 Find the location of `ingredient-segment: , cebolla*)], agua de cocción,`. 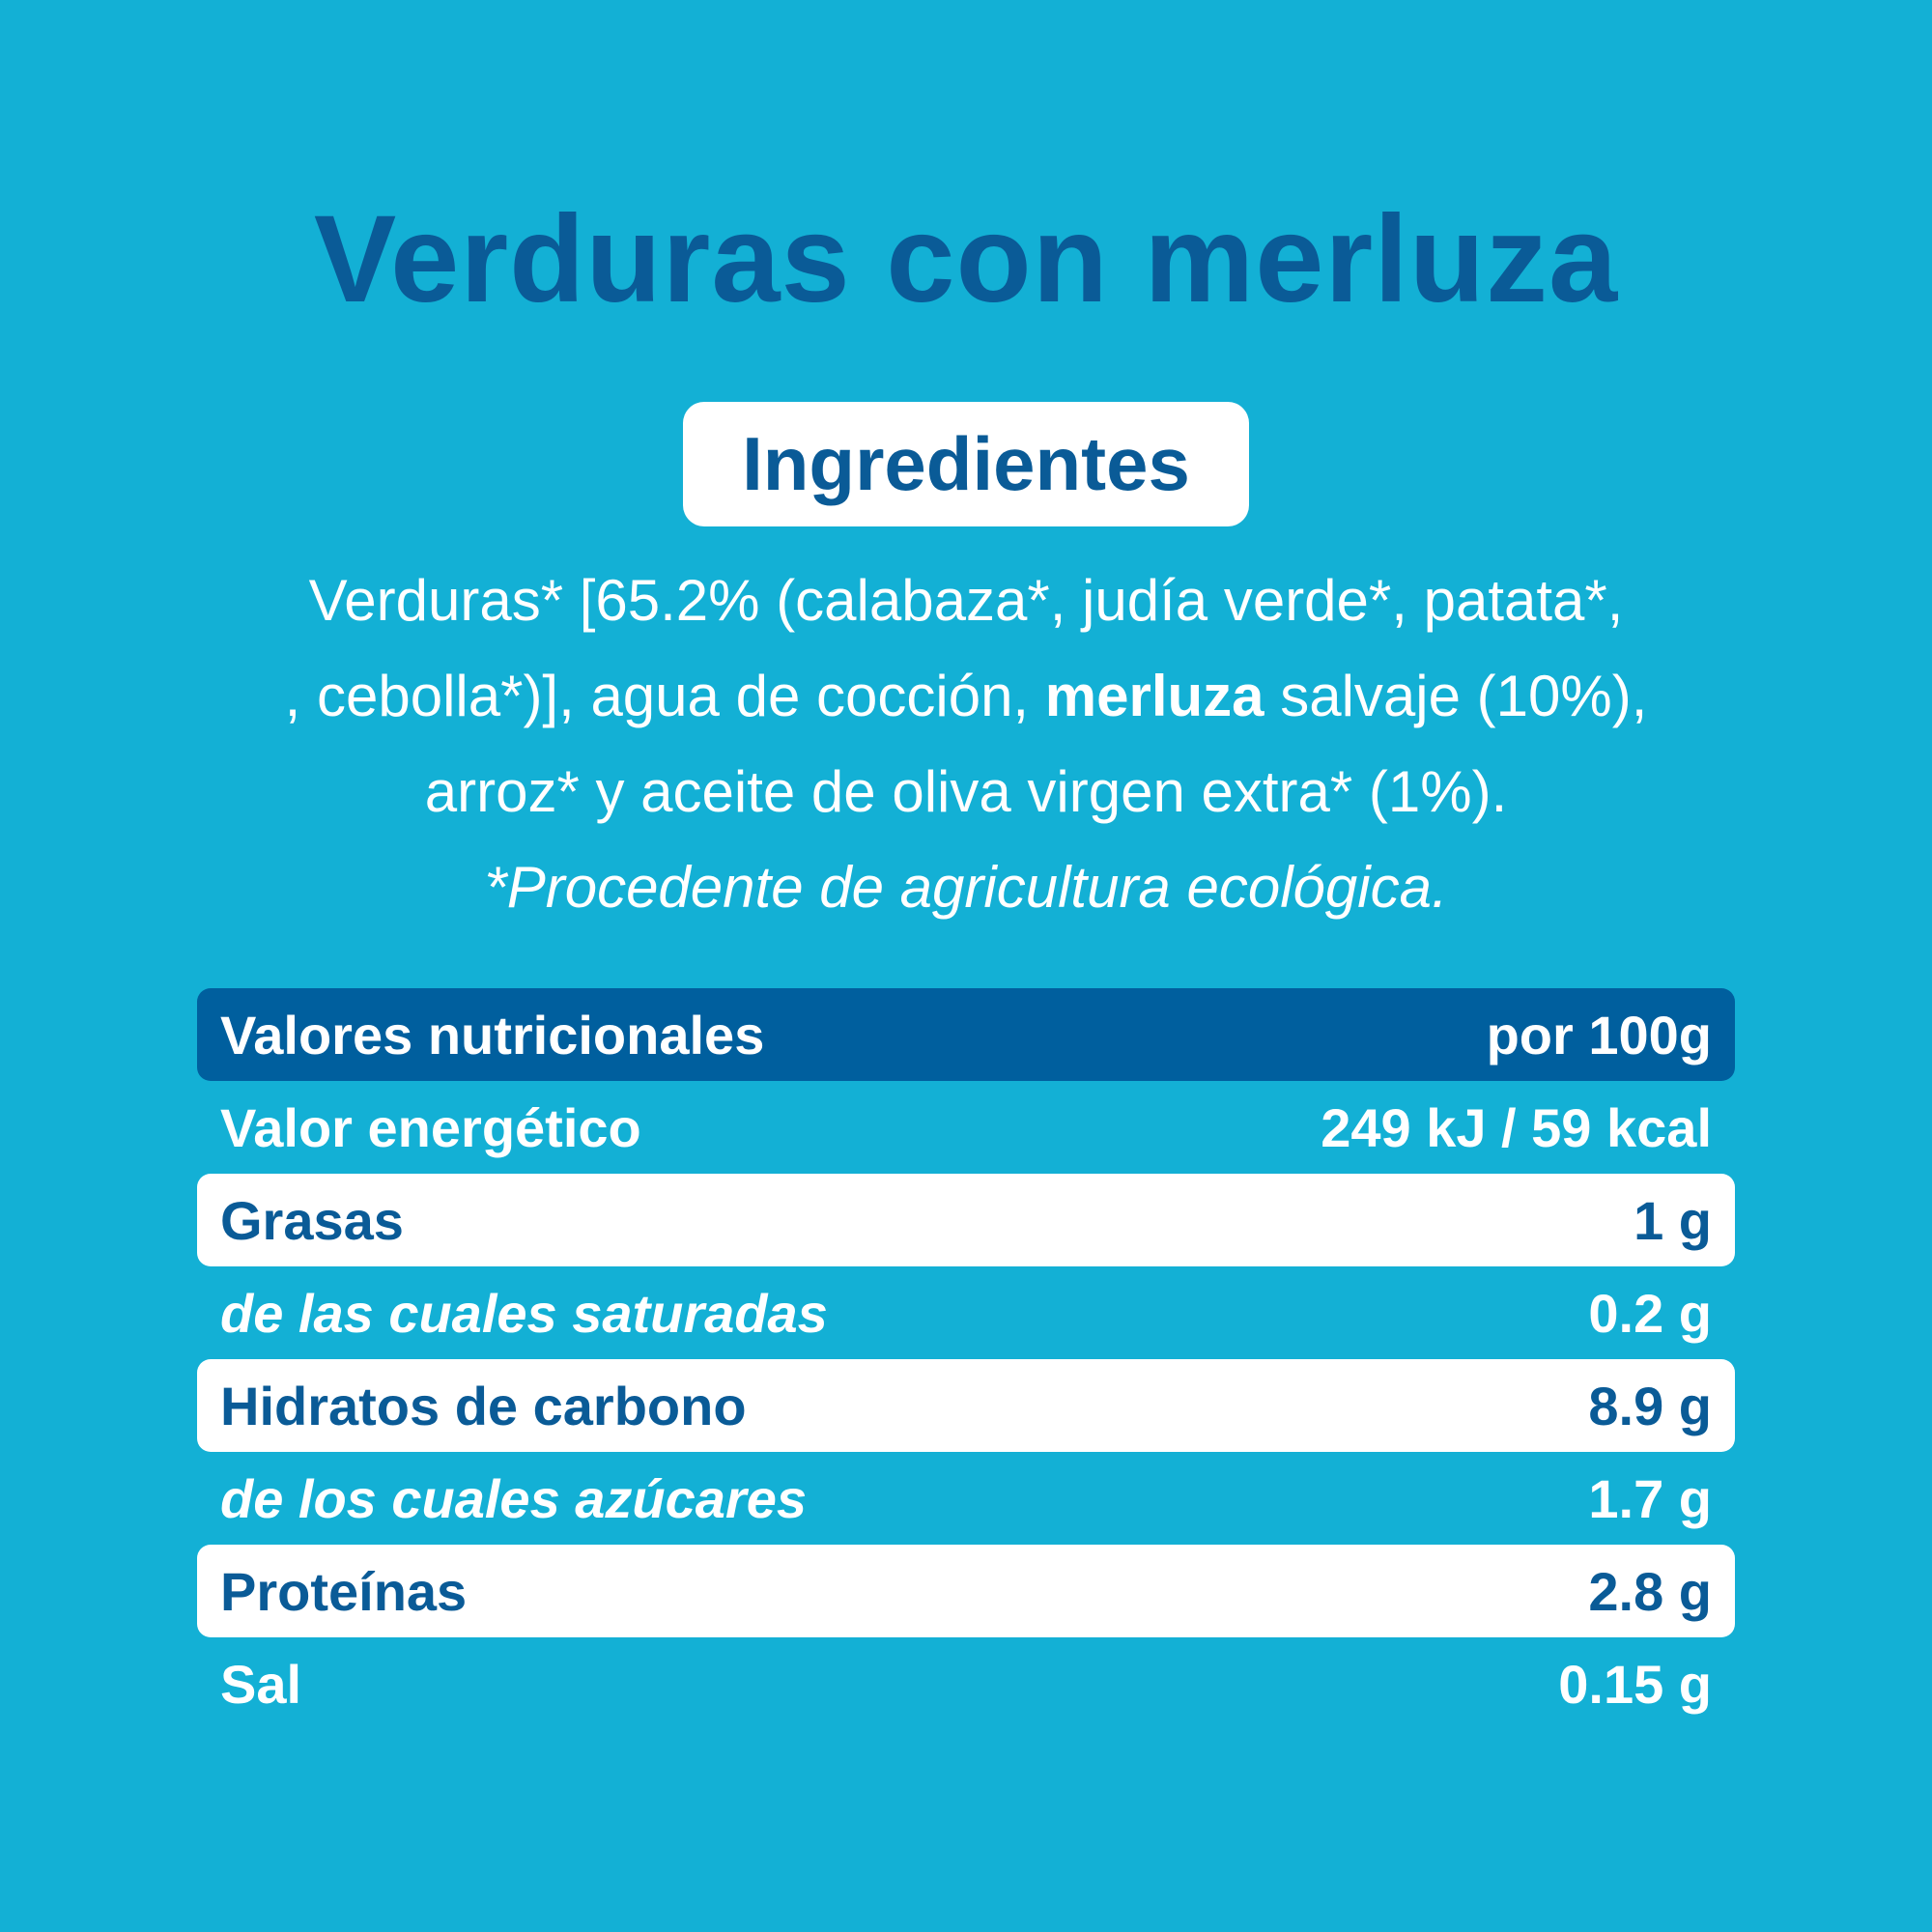

ingredient-segment: , cebolla*)], agua de cocción, is located at coordinates (664, 696).